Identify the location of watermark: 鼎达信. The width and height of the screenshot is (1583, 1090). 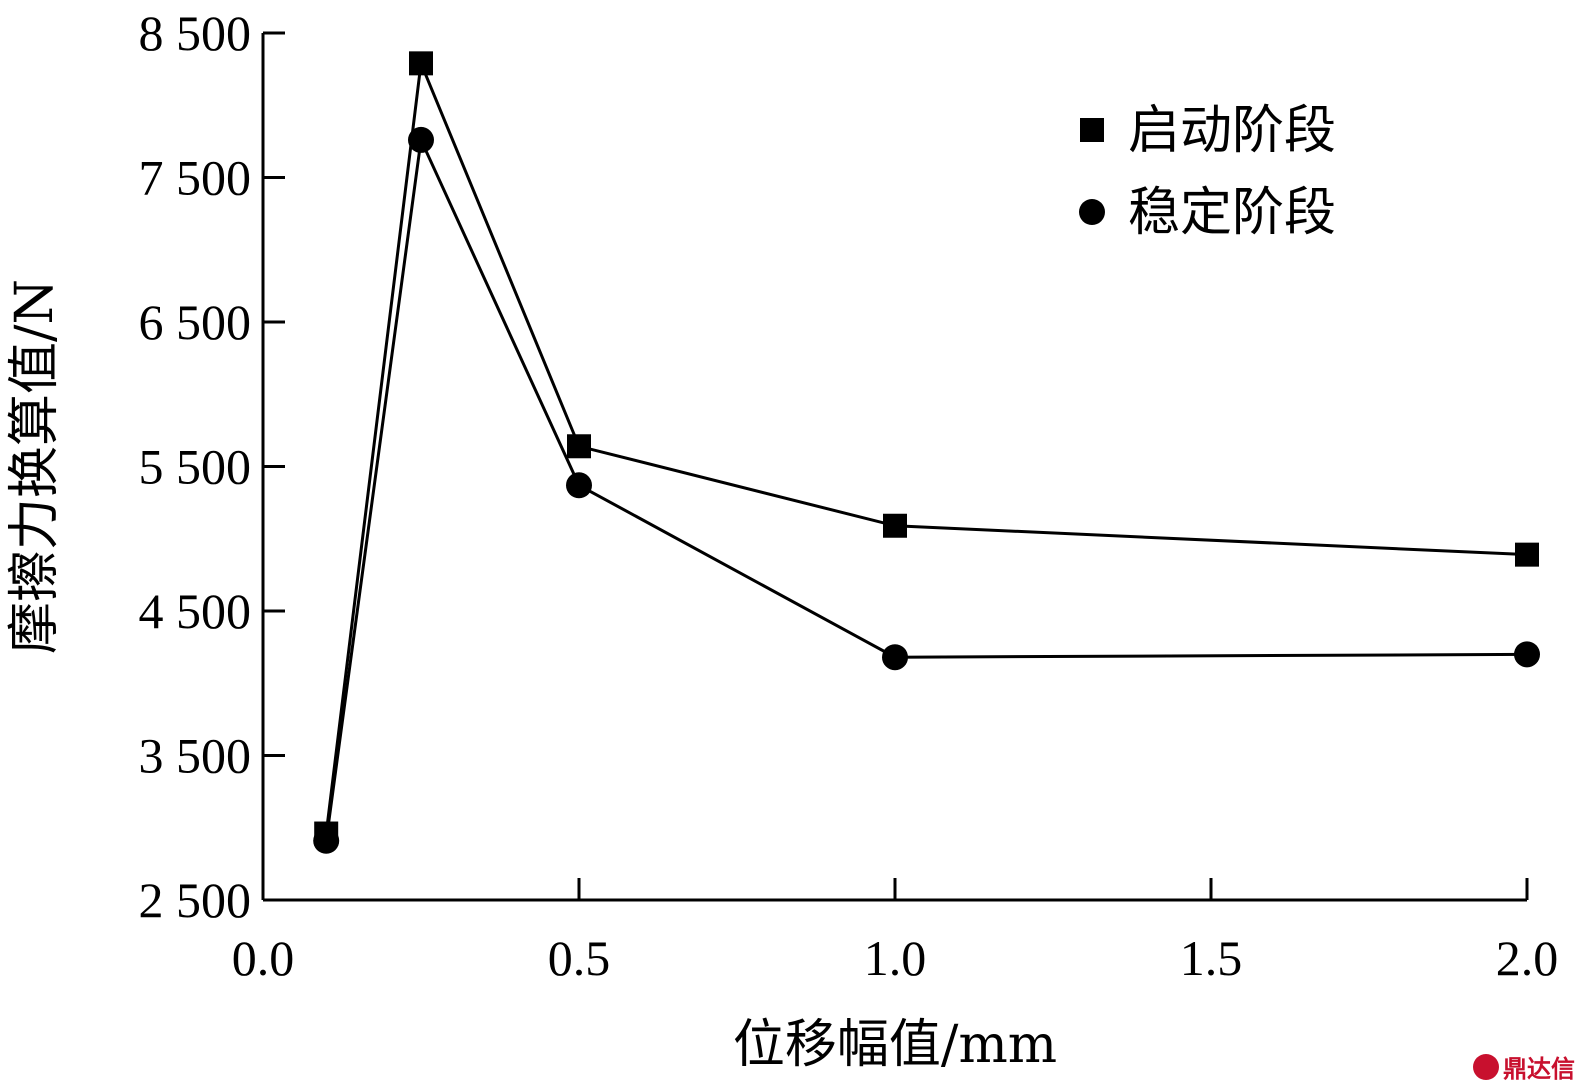
(1524, 1066).